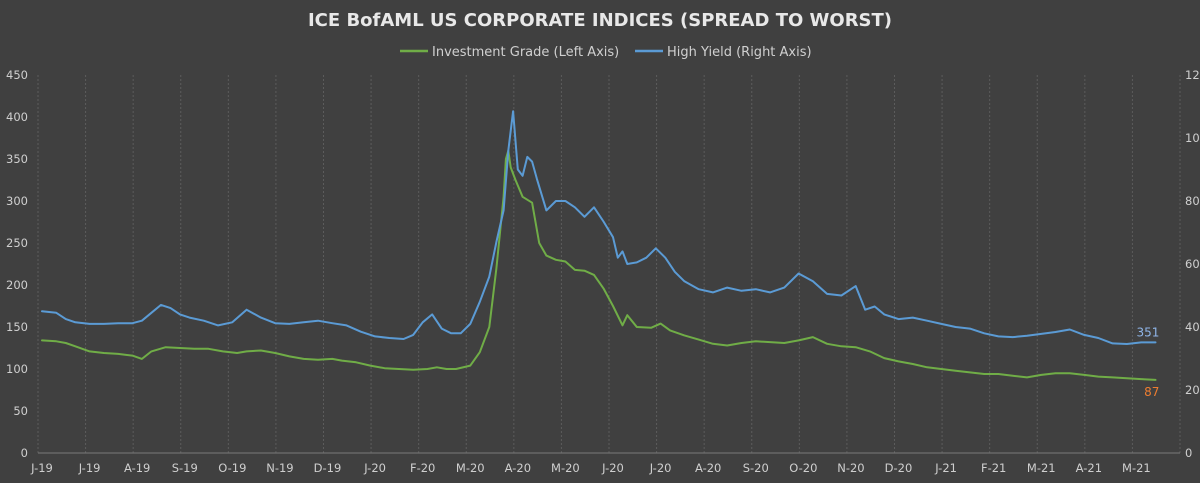  Describe the element at coordinates (1188, 453) in the screenshot. I see `y-right-tick-label: 0` at that location.